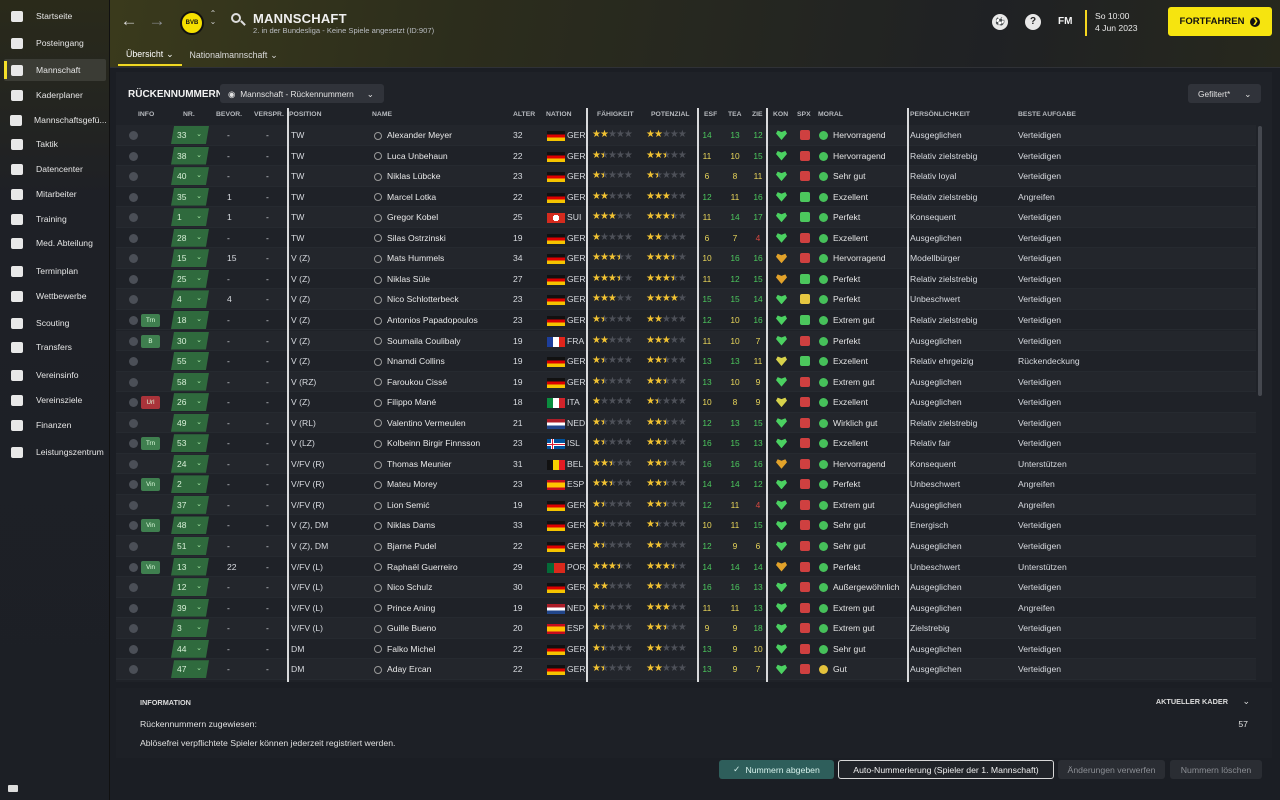 This screenshot has width=1280, height=800. What do you see at coordinates (190, 525) in the screenshot?
I see `shirt-number-select: 48 ⌄` at bounding box center [190, 525].